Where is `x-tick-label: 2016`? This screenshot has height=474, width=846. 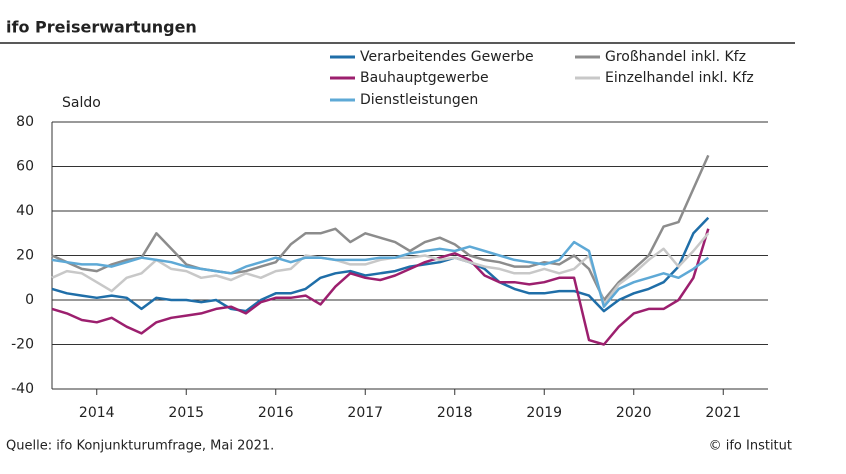
x-tick-label: 2016 is located at coordinates (276, 413).